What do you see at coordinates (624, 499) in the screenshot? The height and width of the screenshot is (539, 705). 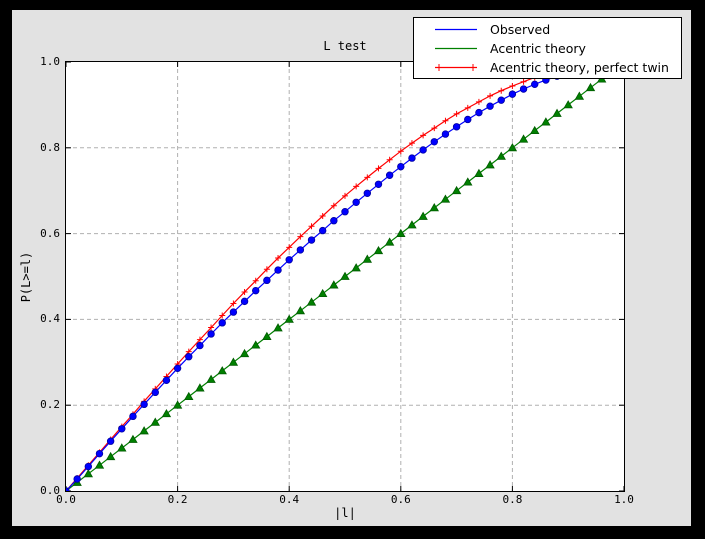 I see `x-tick-label-1.0: 1.0` at bounding box center [624, 499].